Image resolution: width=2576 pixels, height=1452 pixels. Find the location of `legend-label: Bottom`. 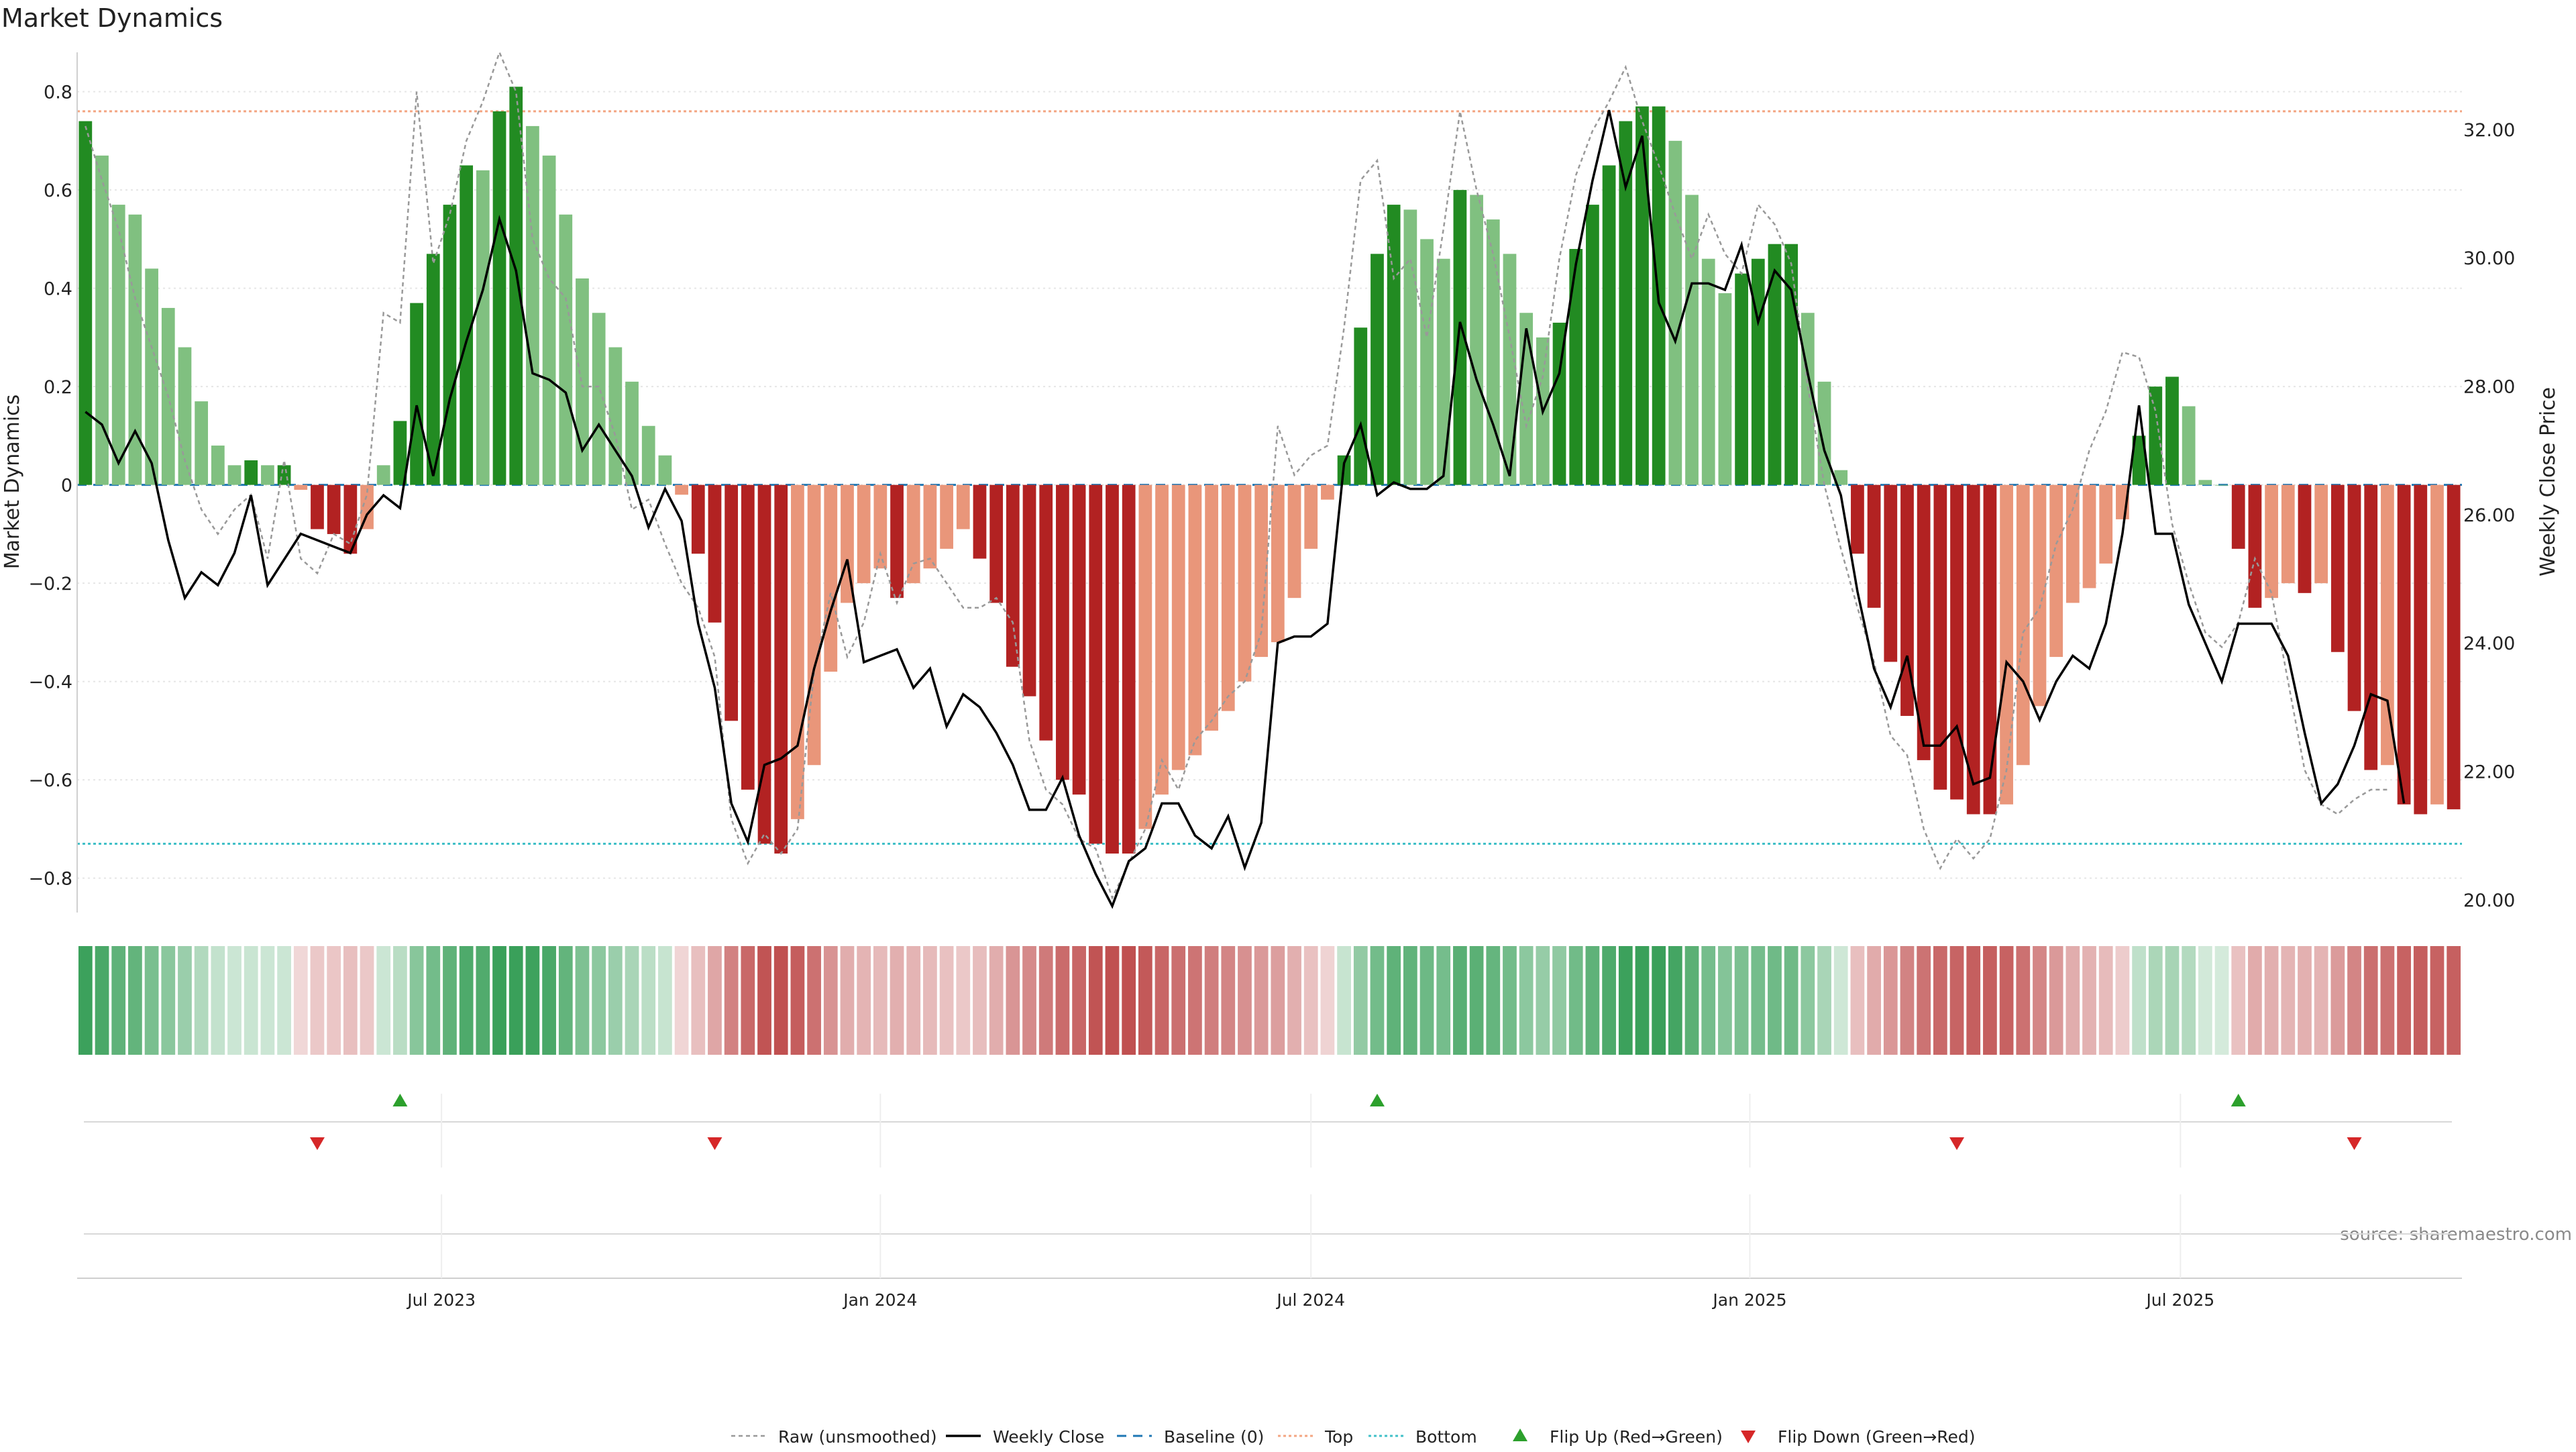

legend-label: Bottom is located at coordinates (1446, 1437).